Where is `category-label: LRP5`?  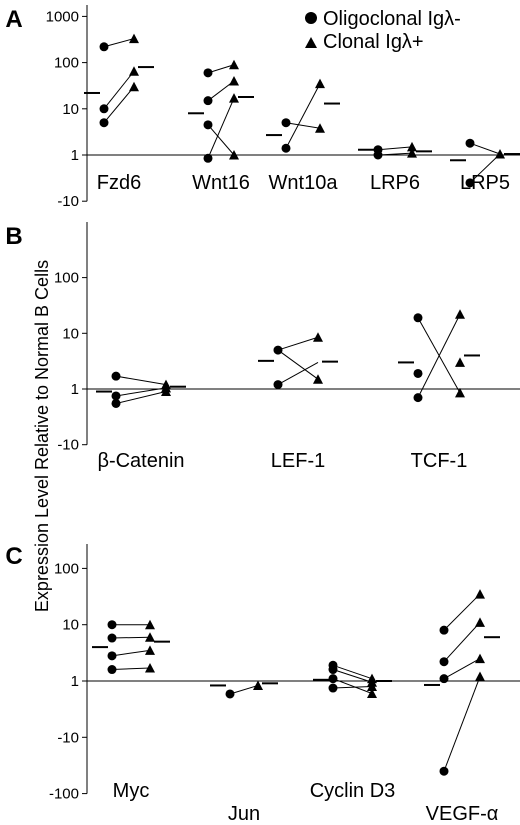 category-label: LRP5 is located at coordinates (485, 183).